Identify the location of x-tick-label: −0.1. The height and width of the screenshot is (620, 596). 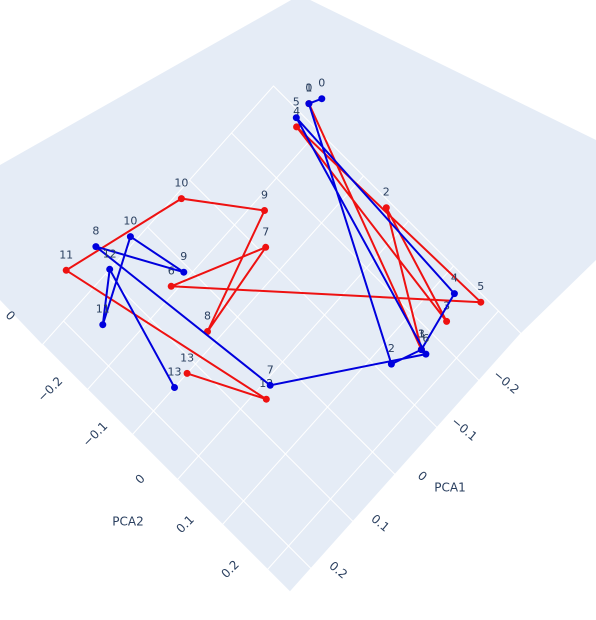
(464, 428).